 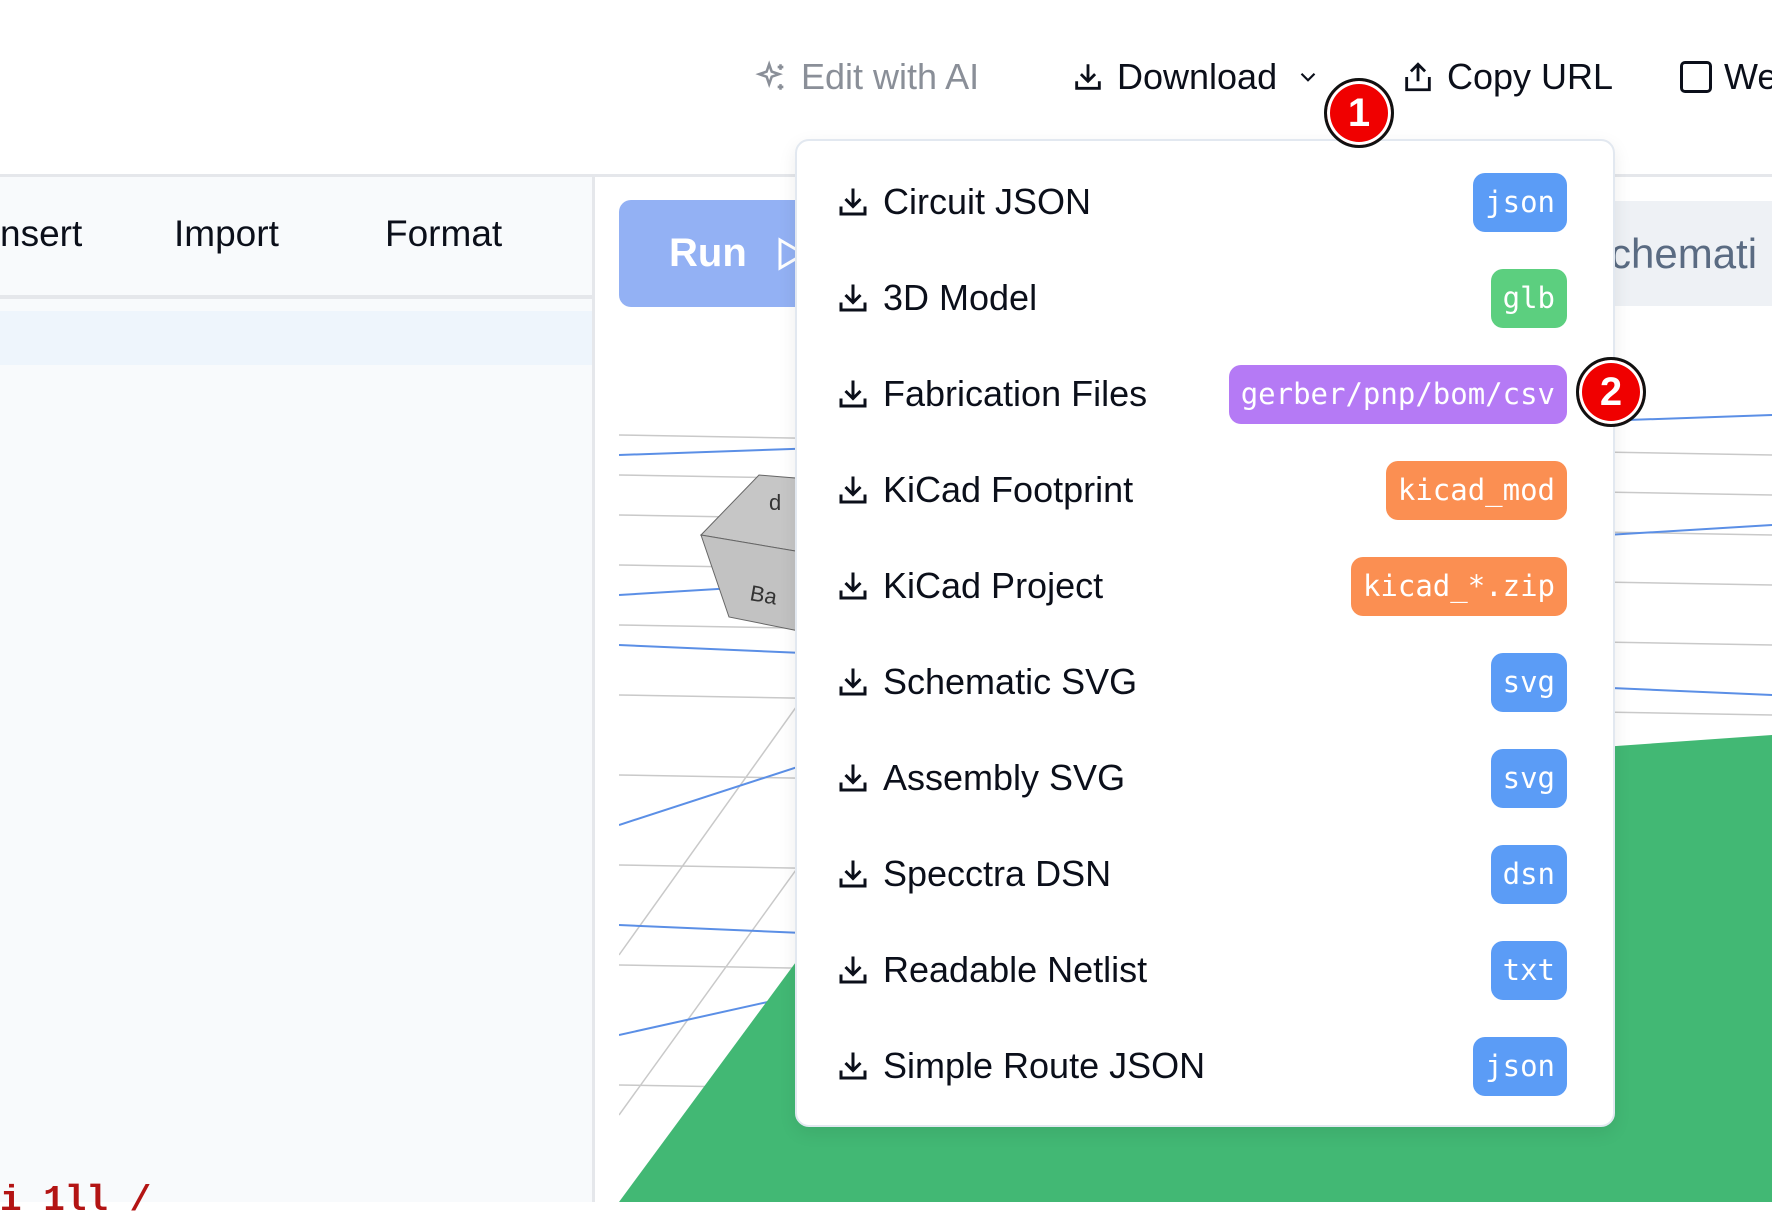 I want to click on editor-menubar: nsert Import Format, so click(x=296, y=238).